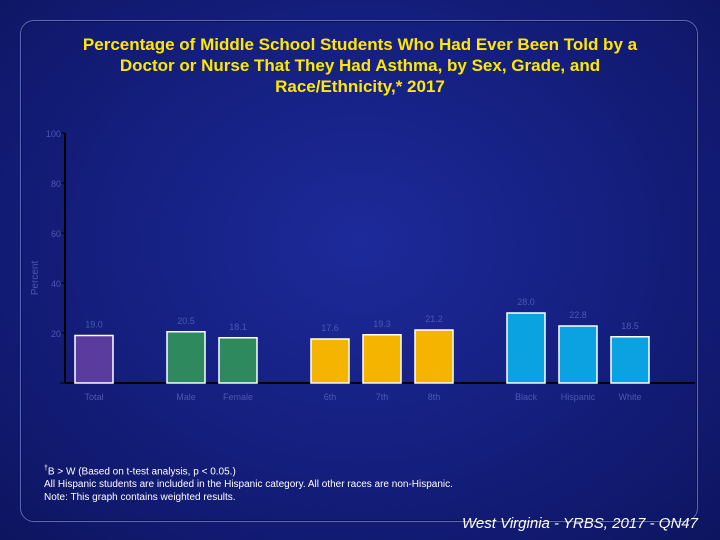 This screenshot has width=720, height=540. What do you see at coordinates (382, 397) in the screenshot?
I see `category-label: 7th` at bounding box center [382, 397].